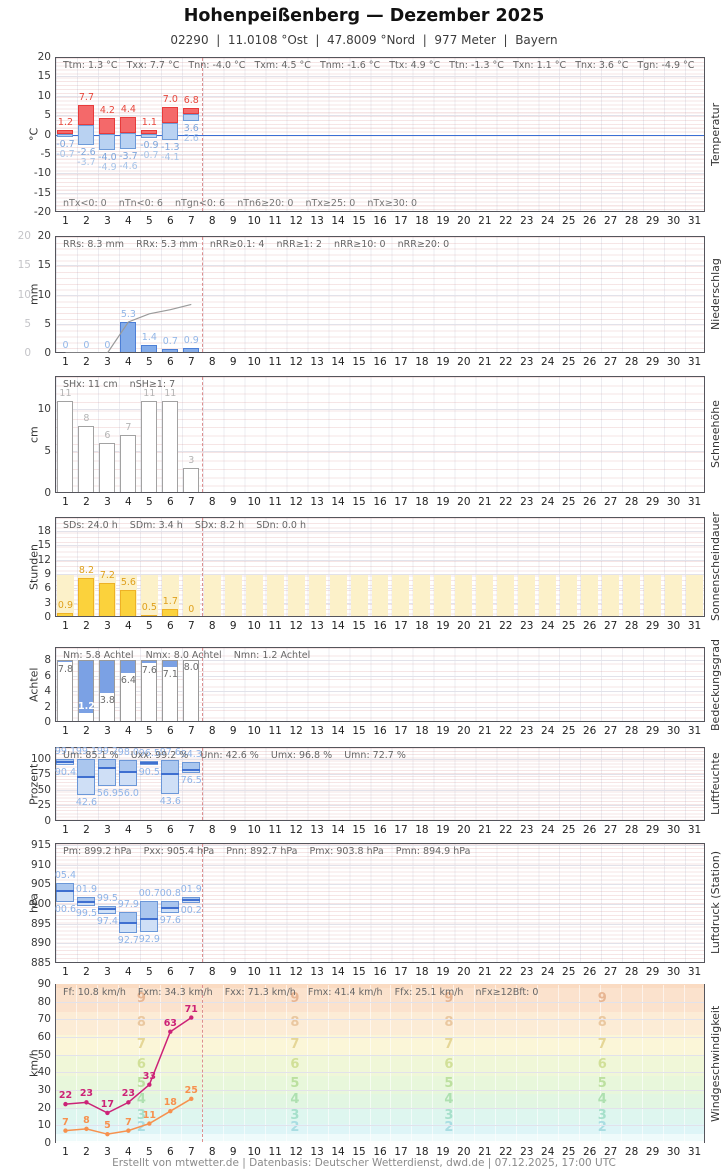 The width and height of the screenshot is (728, 1175). Describe the element at coordinates (694, 502) in the screenshot. I see `snow-xtick-31: 31` at that location.